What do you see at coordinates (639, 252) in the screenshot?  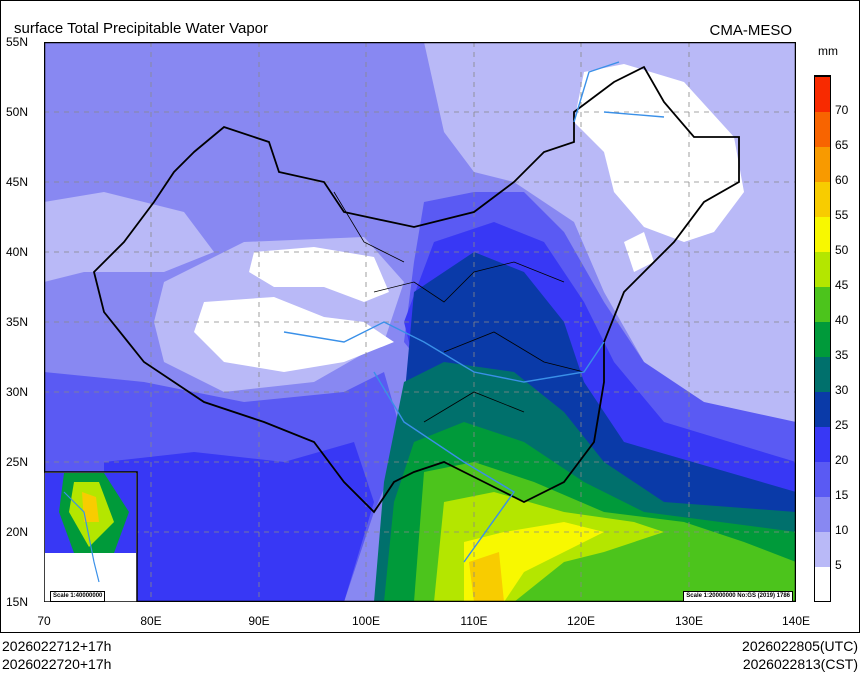 I see `field-lt5-liaodong` at bounding box center [639, 252].